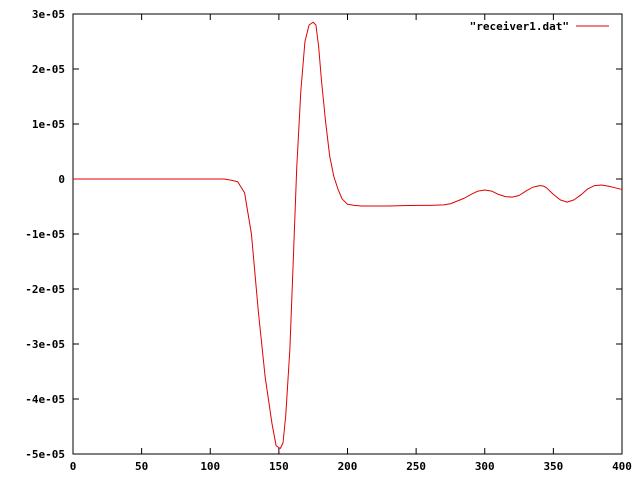 The image size is (640, 480). I want to click on x-tick-label: 150, so click(279, 466).